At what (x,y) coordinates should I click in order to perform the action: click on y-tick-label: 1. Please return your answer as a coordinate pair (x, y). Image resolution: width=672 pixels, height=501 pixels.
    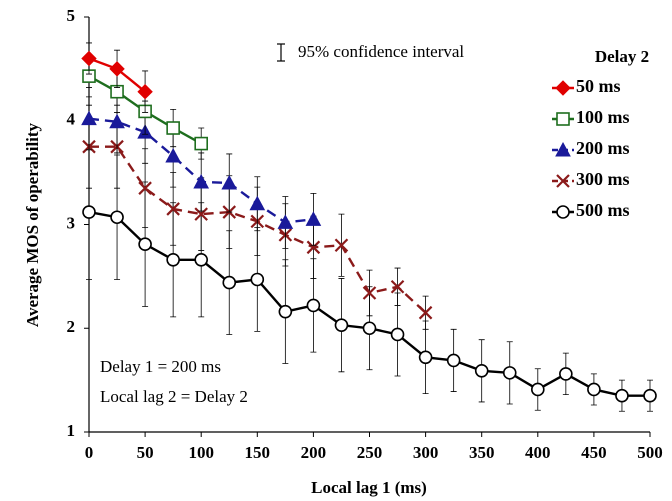
    Looking at the image, I should click on (71, 430).